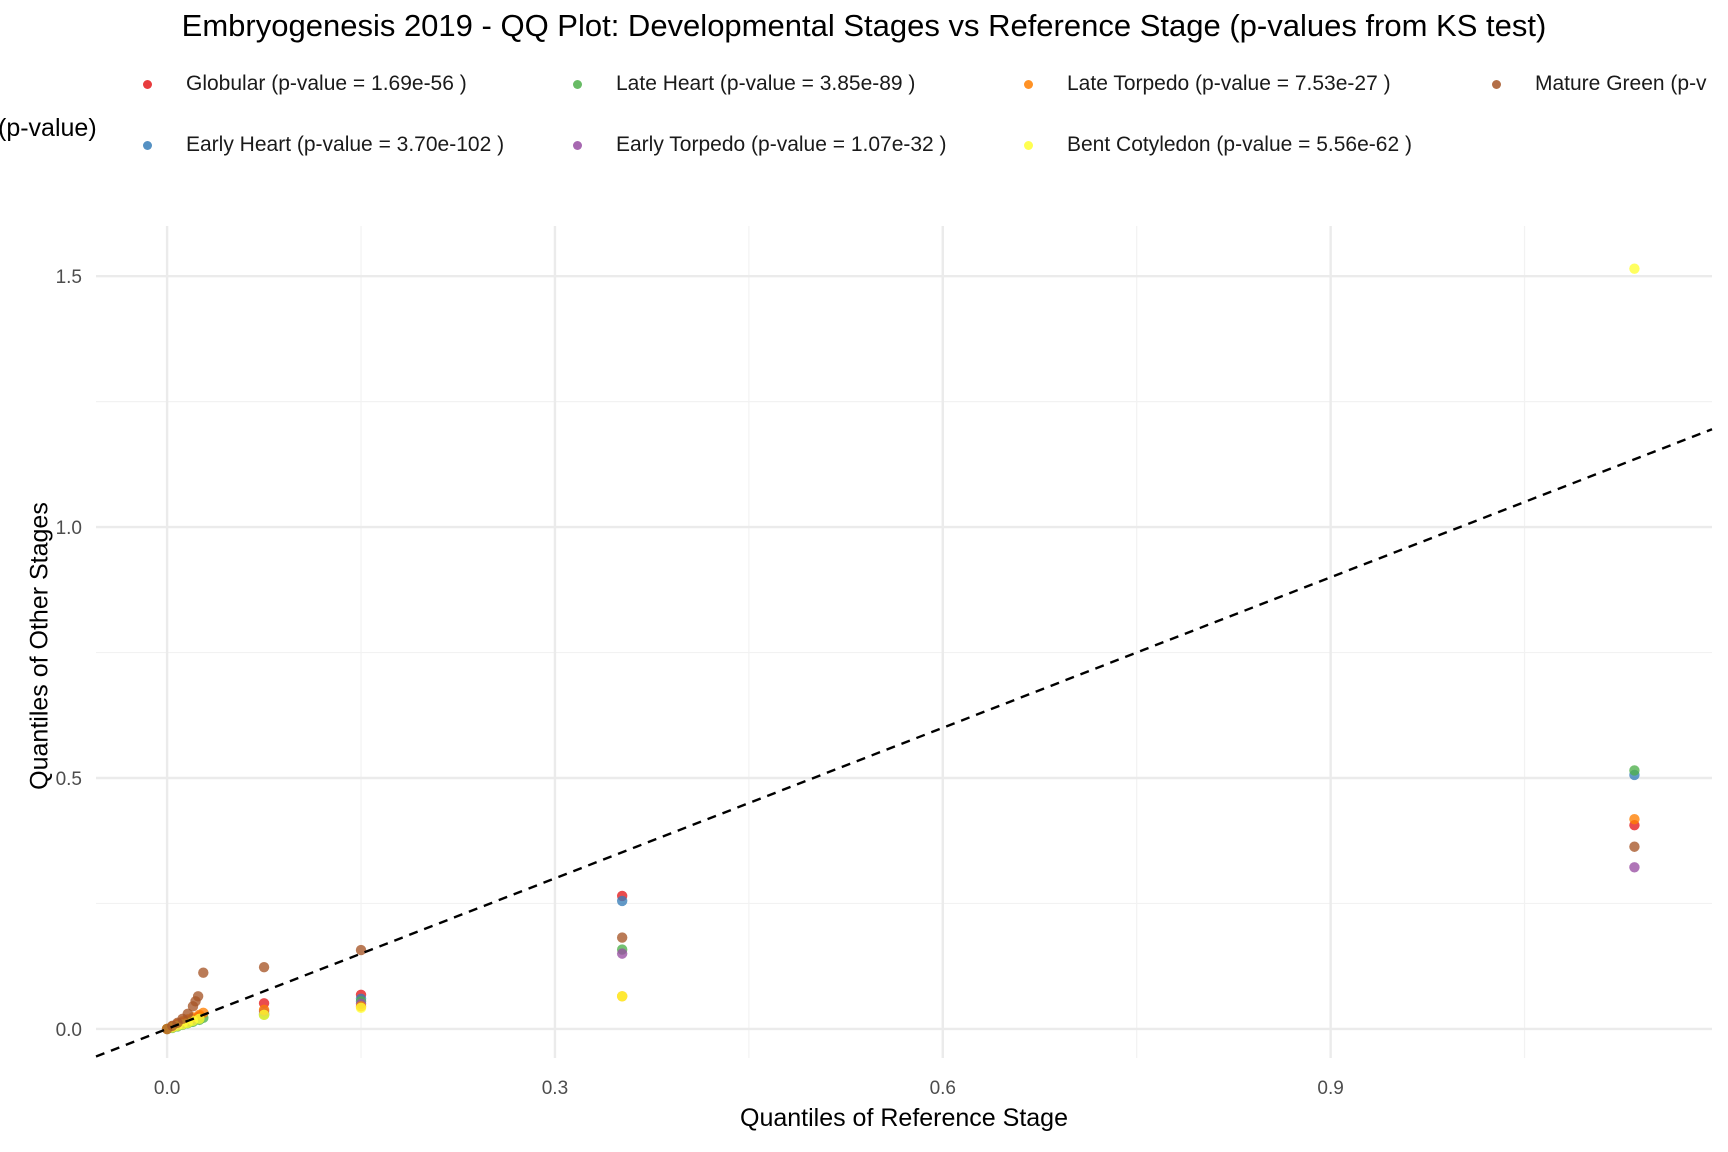 The image size is (1728, 1152). What do you see at coordinates (48, 128) in the screenshot?
I see `legend-title: (p-value)` at bounding box center [48, 128].